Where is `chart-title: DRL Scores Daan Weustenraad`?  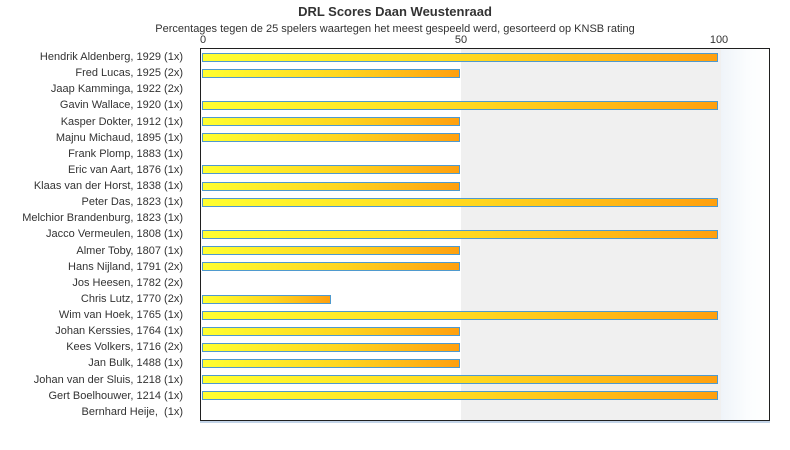 chart-title: DRL Scores Daan Weustenraad is located at coordinates (395, 11).